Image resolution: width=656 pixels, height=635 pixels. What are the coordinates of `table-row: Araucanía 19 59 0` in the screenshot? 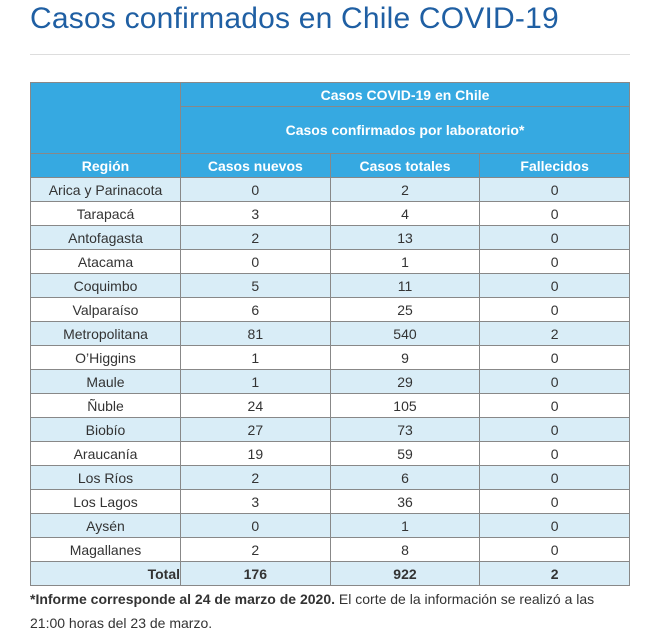 It's located at (330, 453).